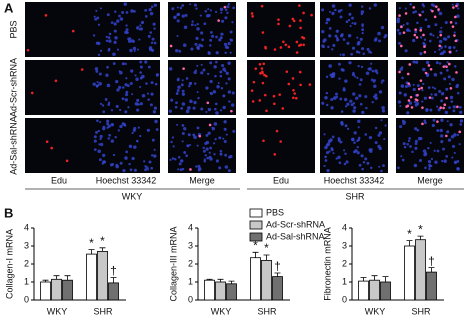  Describe the element at coordinates (9, 7) in the screenshot. I see `panel-label: A` at that location.